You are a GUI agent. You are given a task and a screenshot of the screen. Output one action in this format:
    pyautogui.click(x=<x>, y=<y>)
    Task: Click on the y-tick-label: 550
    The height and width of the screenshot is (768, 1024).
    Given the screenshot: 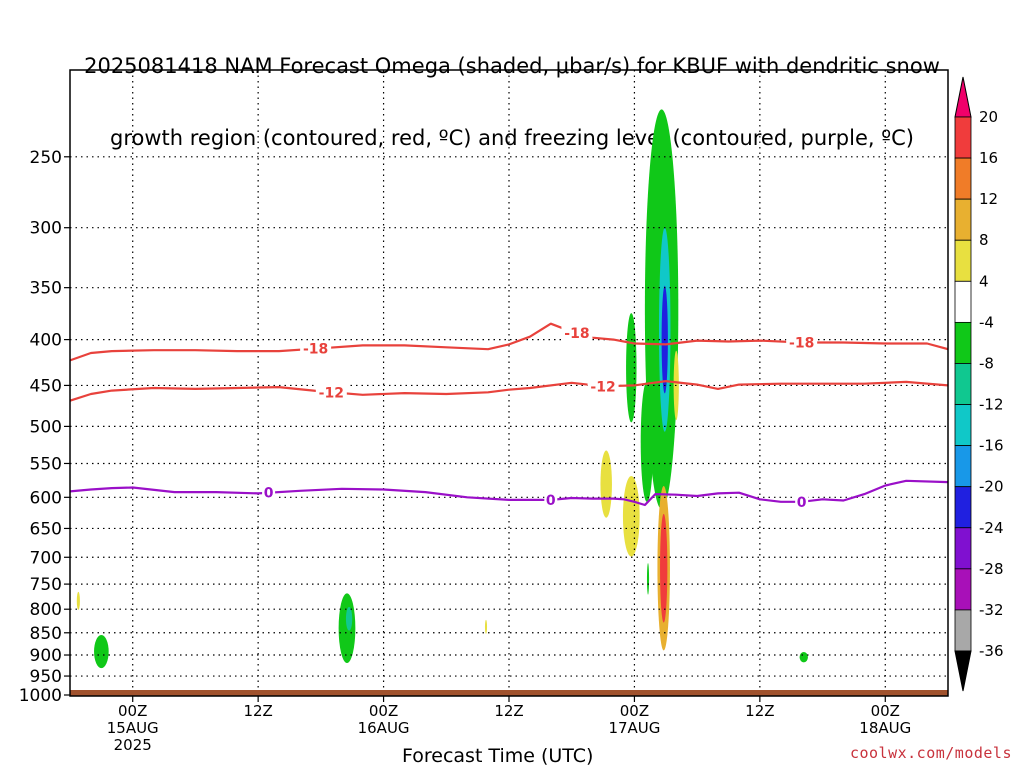 What is the action you would take?
    pyautogui.click(x=46, y=464)
    